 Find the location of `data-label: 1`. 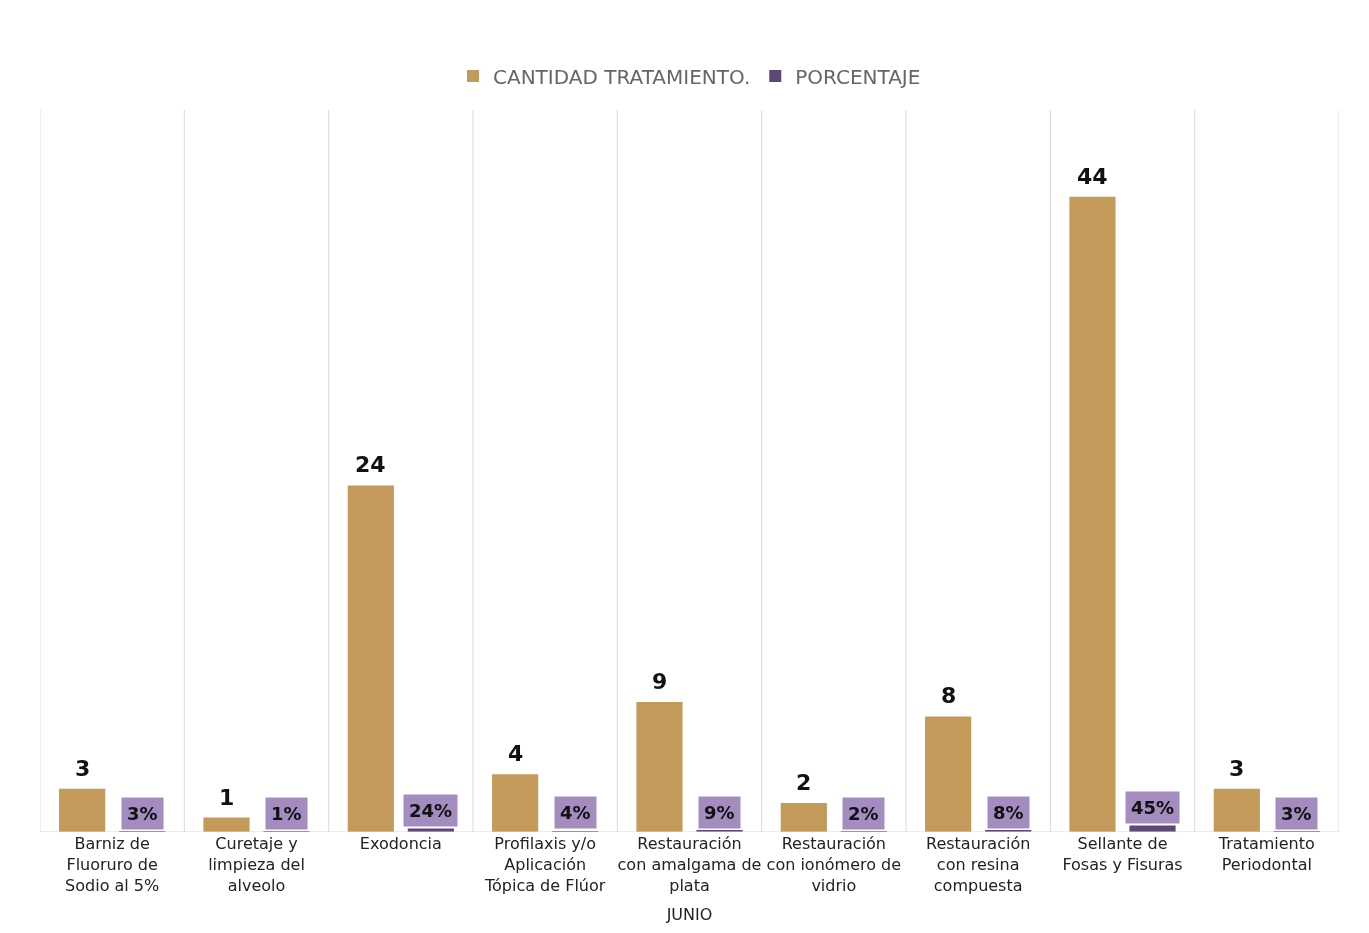

data-label: 1 is located at coordinates (227, 797).